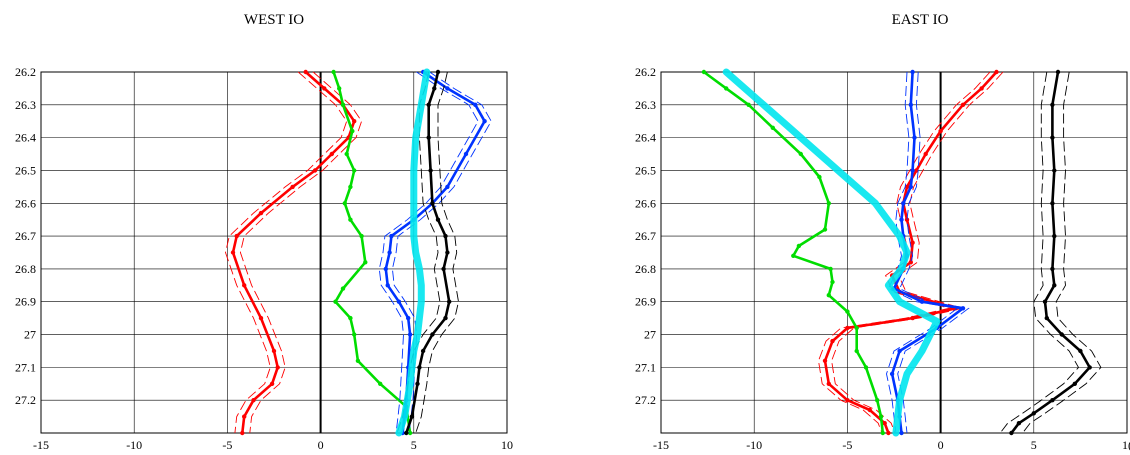 The width and height of the screenshot is (1130, 455). I want to click on chart-title: EAST IO, so click(920, 20).